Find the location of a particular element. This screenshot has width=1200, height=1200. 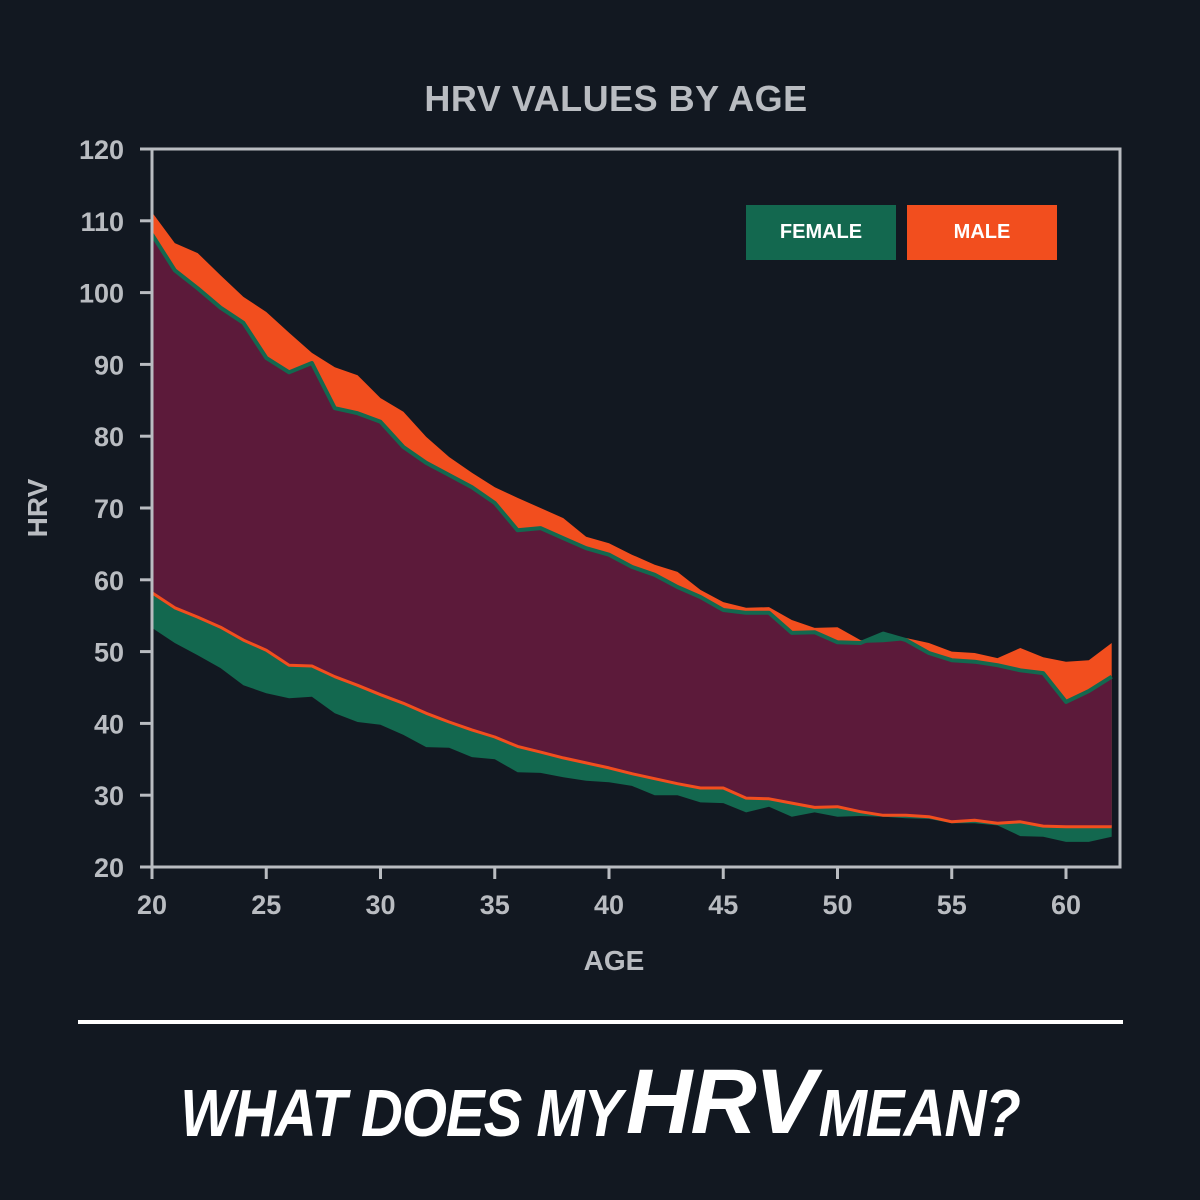

y-axis-label: HRV is located at coordinates (37, 507).